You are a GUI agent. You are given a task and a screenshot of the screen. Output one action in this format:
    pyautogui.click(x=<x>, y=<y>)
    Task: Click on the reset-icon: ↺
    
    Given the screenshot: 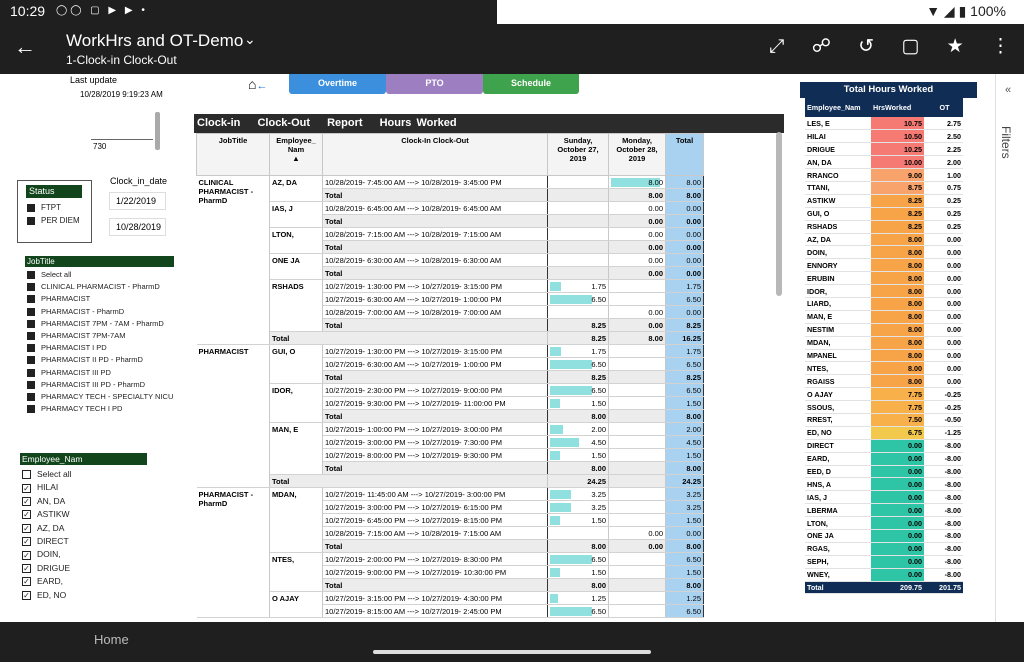 What is the action you would take?
    pyautogui.click(x=866, y=46)
    